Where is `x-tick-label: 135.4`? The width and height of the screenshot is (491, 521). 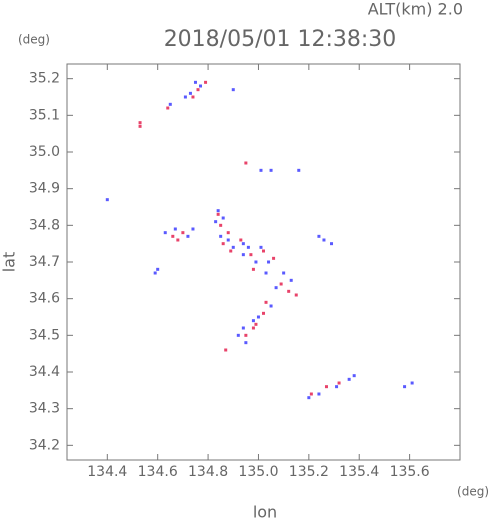 x-tick-label: 135.4 is located at coordinates (359, 472).